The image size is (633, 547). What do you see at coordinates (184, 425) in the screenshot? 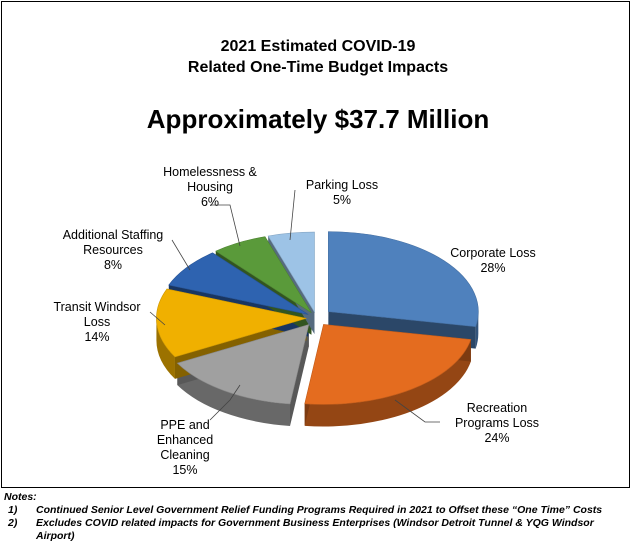
I see `data-label-name: PPE and` at bounding box center [184, 425].